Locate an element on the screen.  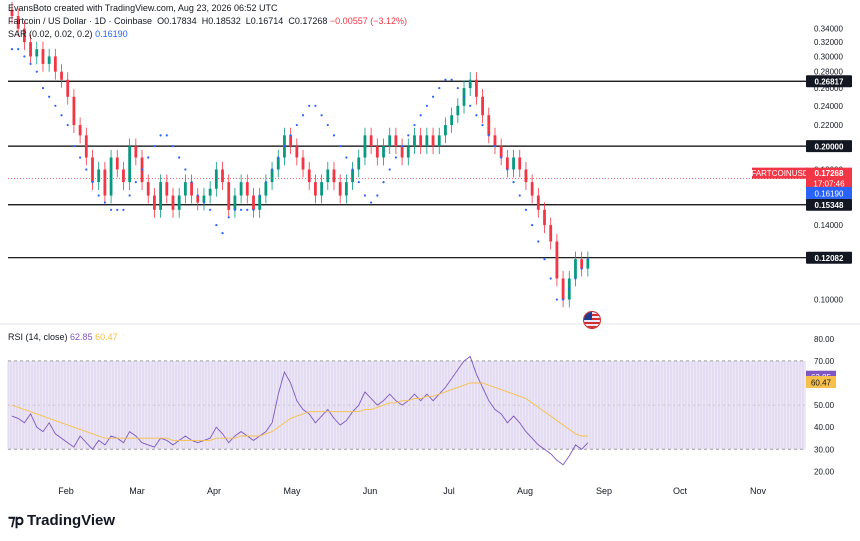
sar-legend: SAR (0.02, 0.02, 0.2) 0.16190 is located at coordinates (68, 34).